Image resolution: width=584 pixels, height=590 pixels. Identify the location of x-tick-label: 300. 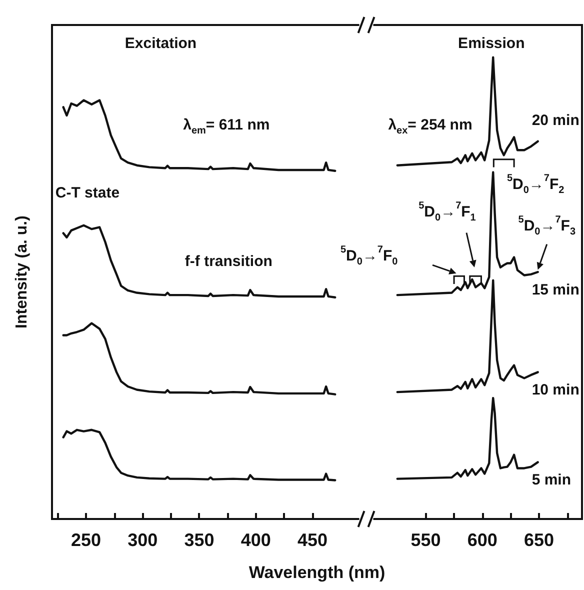
(143, 540).